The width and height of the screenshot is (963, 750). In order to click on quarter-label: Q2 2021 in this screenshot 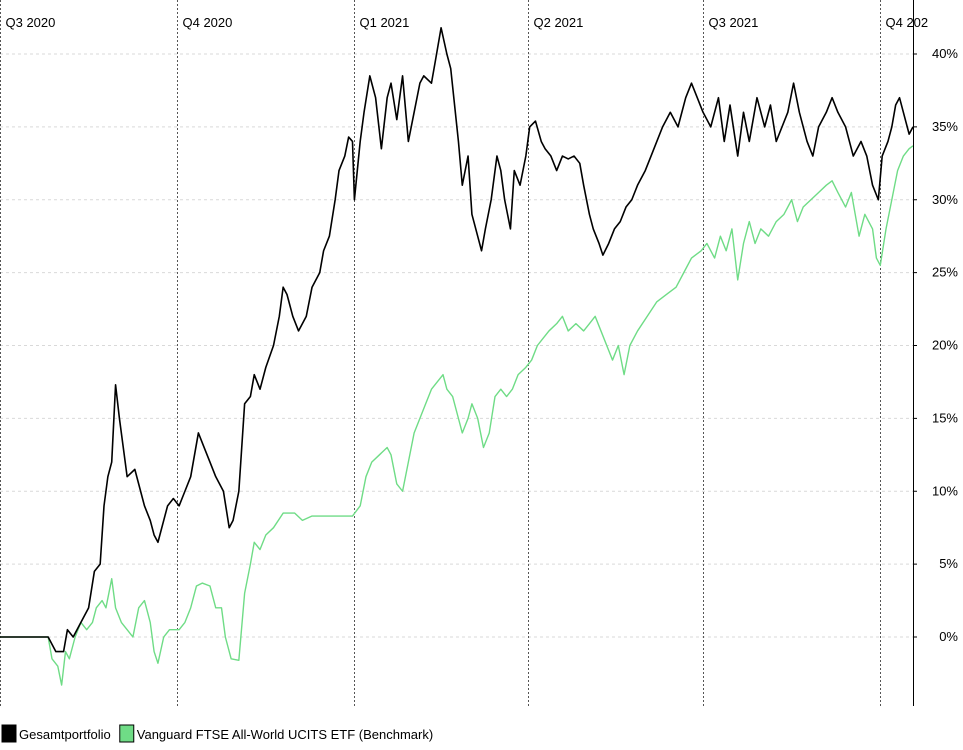, I will do `click(559, 22)`.